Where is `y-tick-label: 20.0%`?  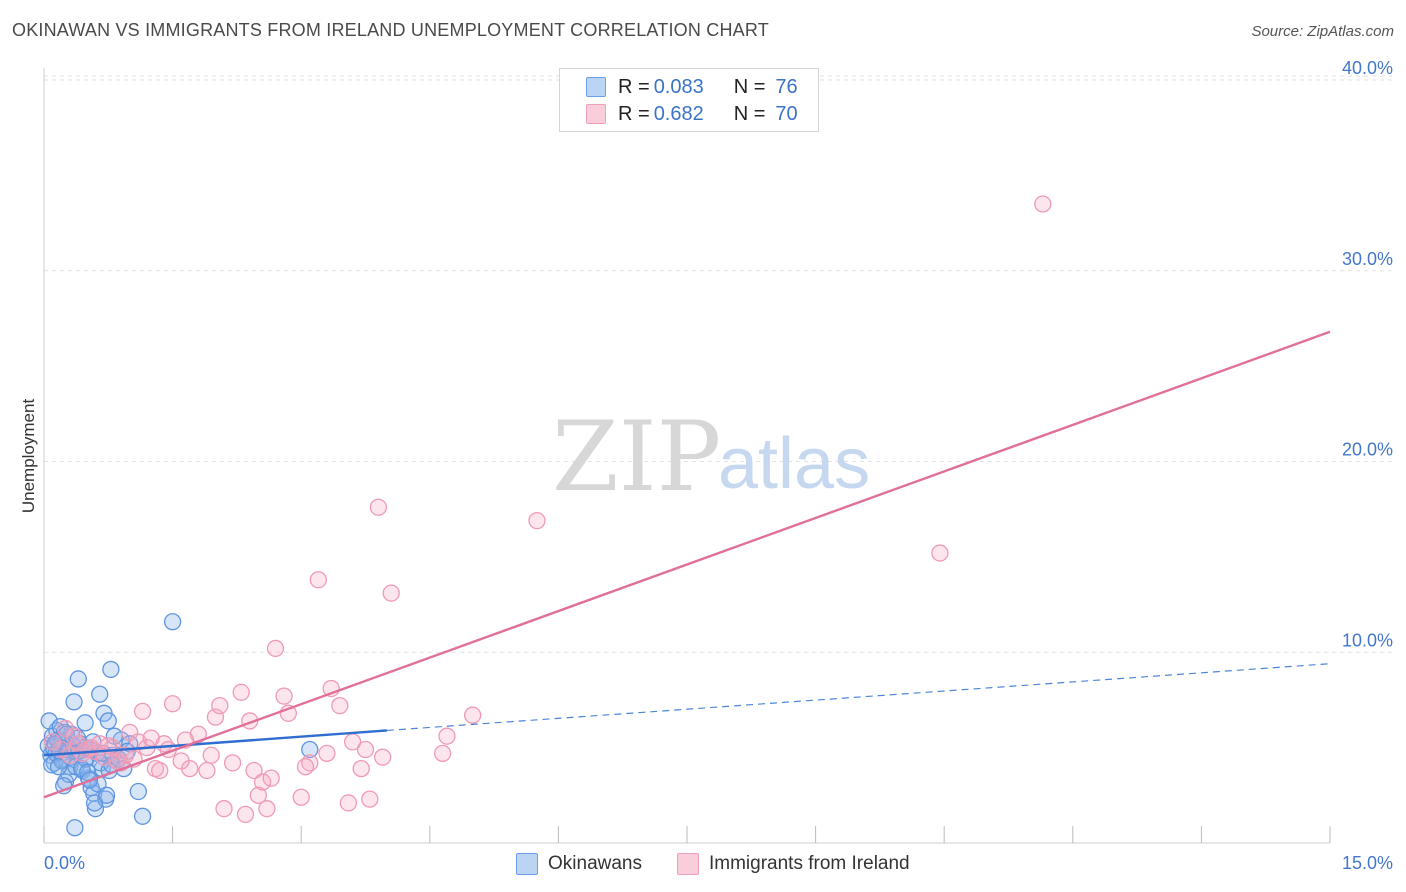 y-tick-label: 20.0% is located at coordinates (1367, 450).